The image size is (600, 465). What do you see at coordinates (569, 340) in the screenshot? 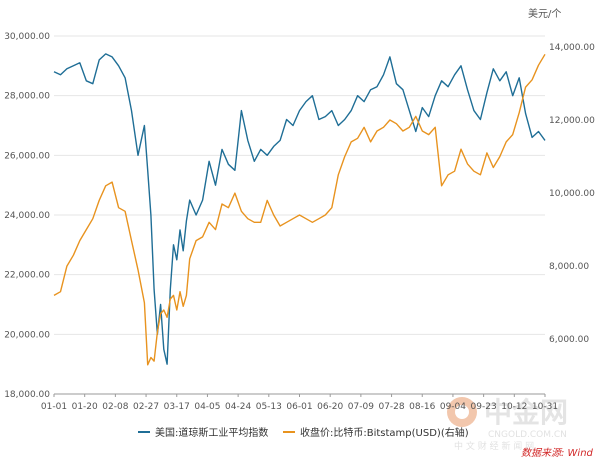
I see `right-tick-label: 6,000.00` at bounding box center [569, 340].